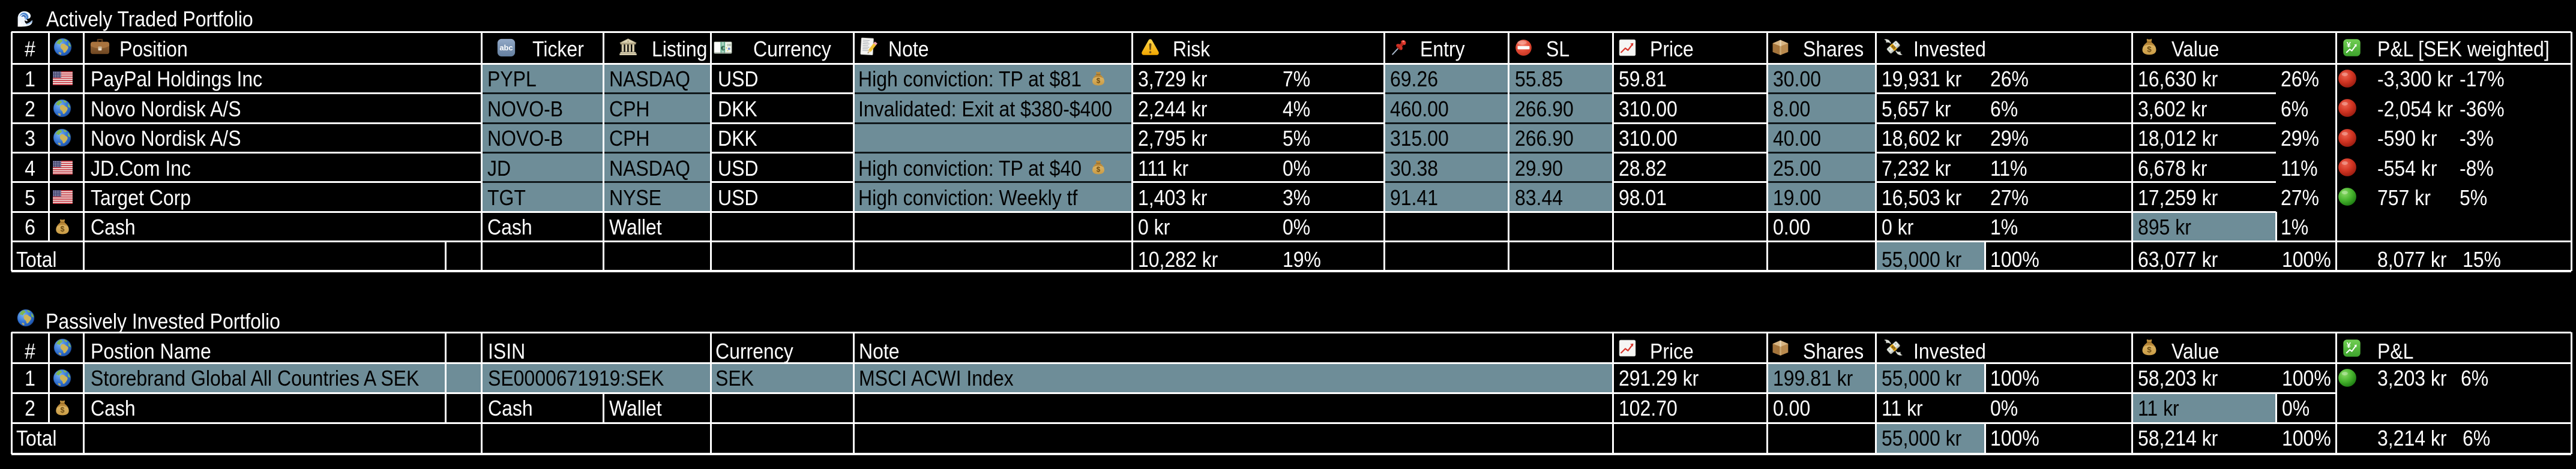 The height and width of the screenshot is (469, 2576). Describe the element at coordinates (729, 46) in the screenshot. I see `svg-text: 00` at that location.